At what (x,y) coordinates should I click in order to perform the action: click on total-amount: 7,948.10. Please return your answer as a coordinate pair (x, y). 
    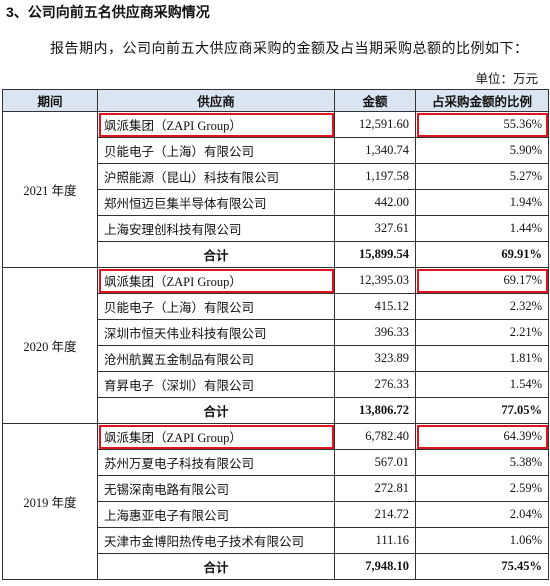
    Looking at the image, I should click on (375, 566).